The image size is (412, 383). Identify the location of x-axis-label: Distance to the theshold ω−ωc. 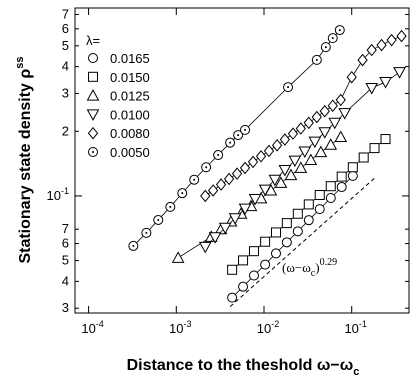
(243, 367).